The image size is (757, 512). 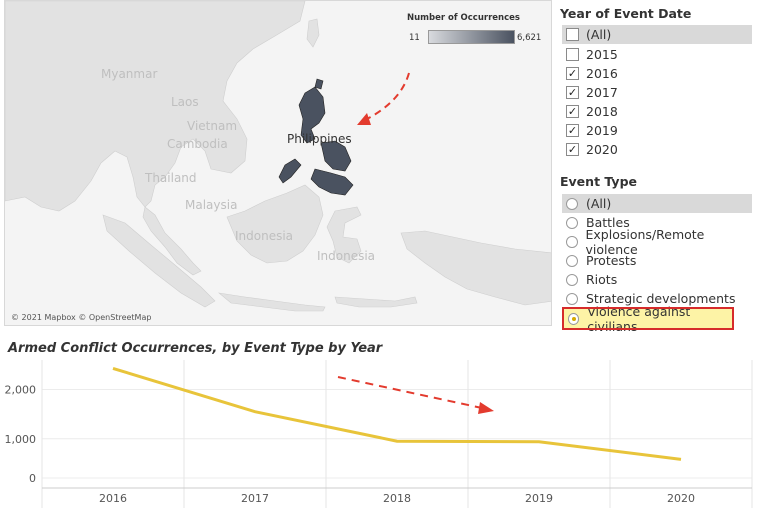 I want to click on year-filter-label: 2018, so click(x=602, y=111).